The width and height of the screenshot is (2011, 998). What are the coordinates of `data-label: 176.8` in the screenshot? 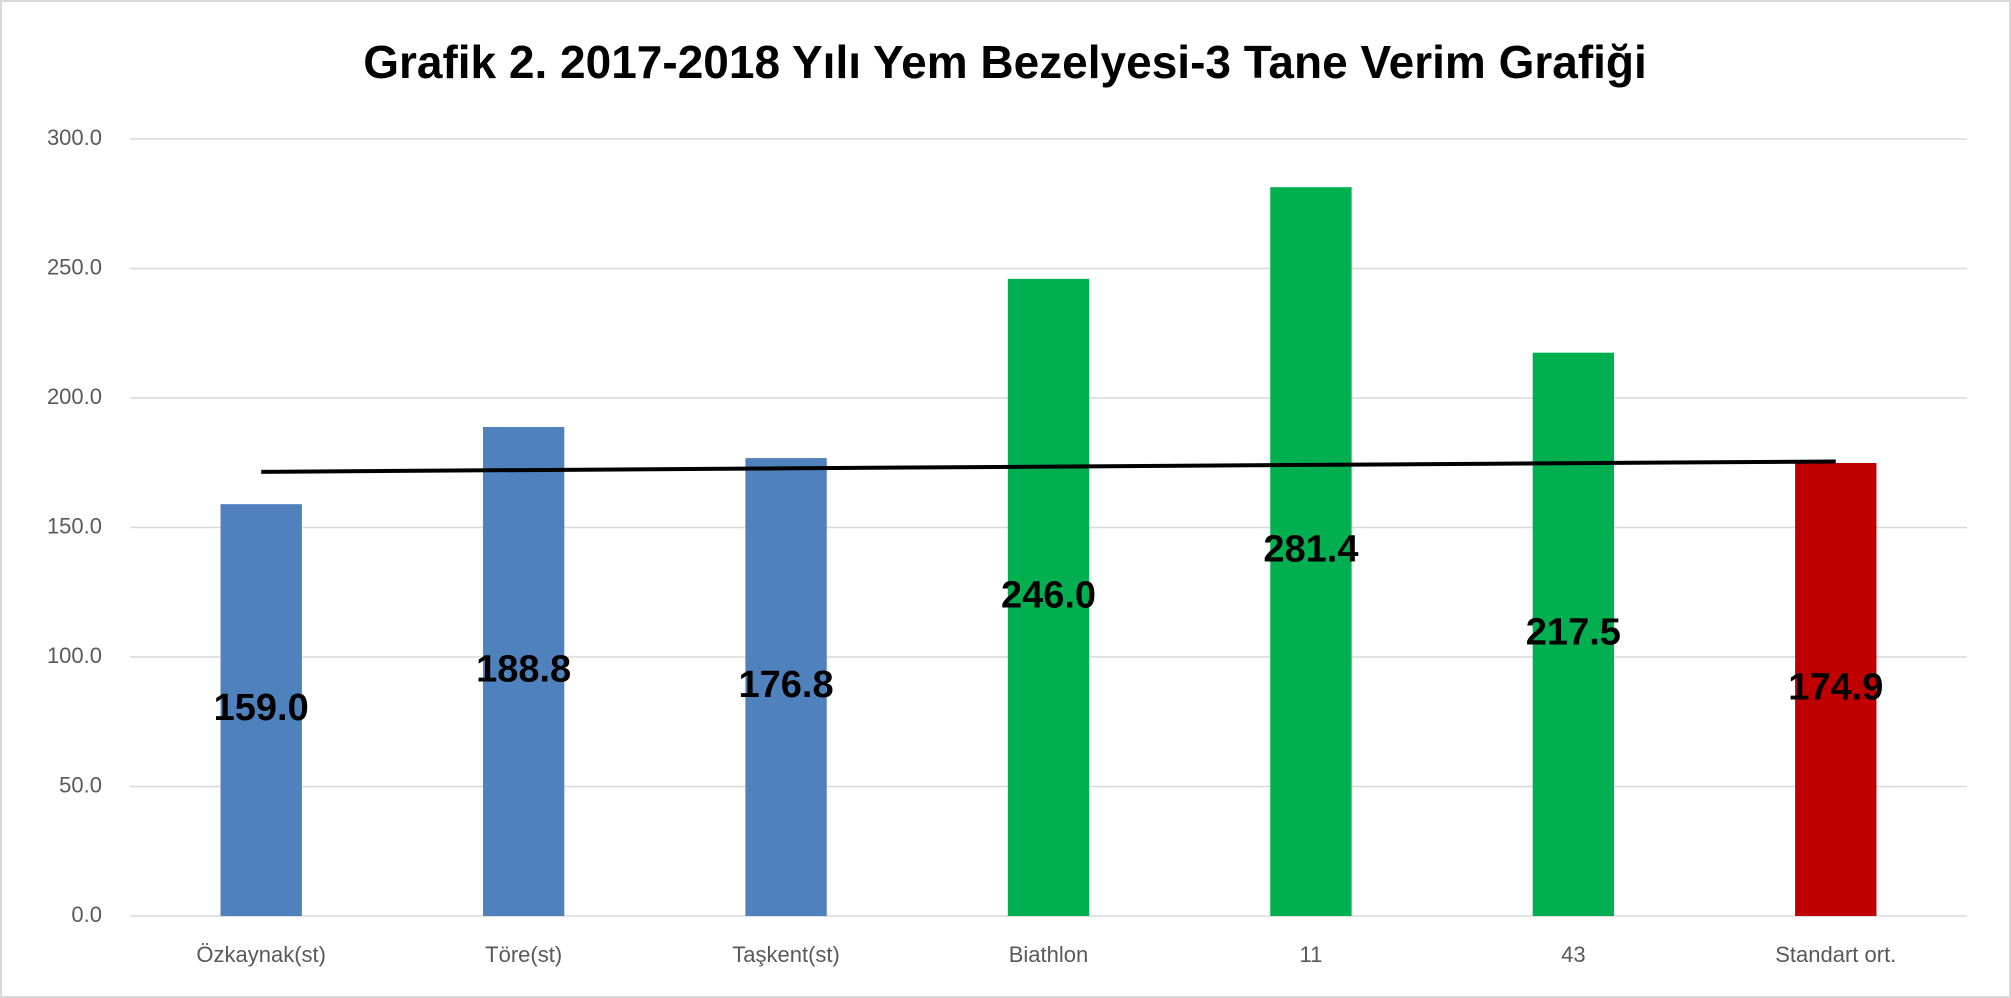 It's located at (786, 685).